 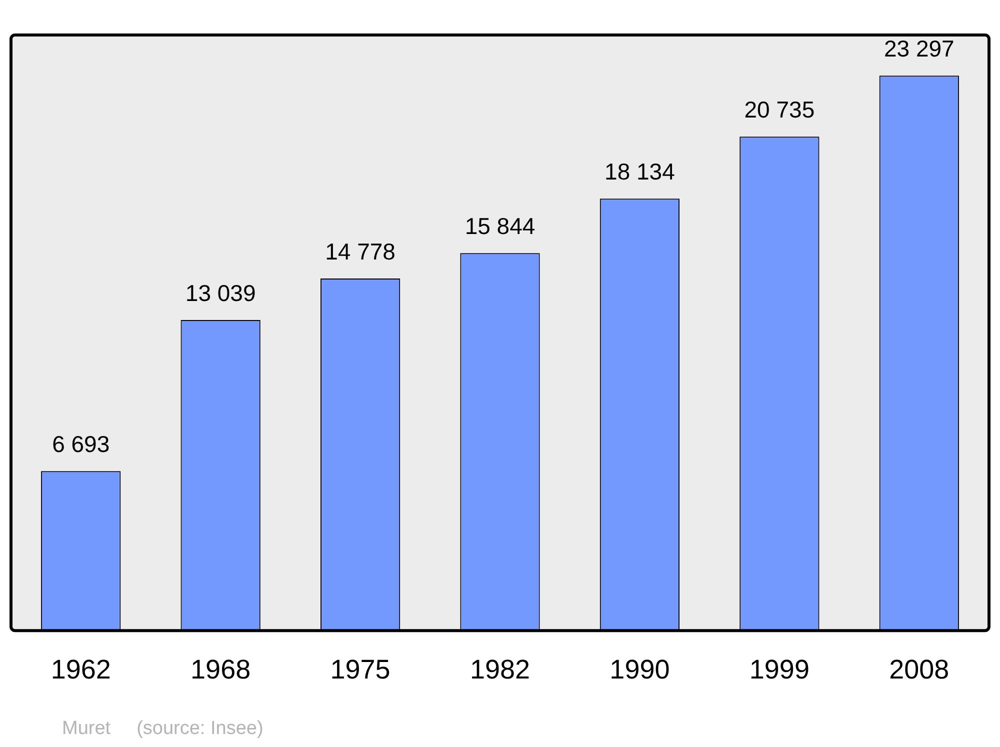 I want to click on x-tick-label: 2008, so click(x=919, y=669).